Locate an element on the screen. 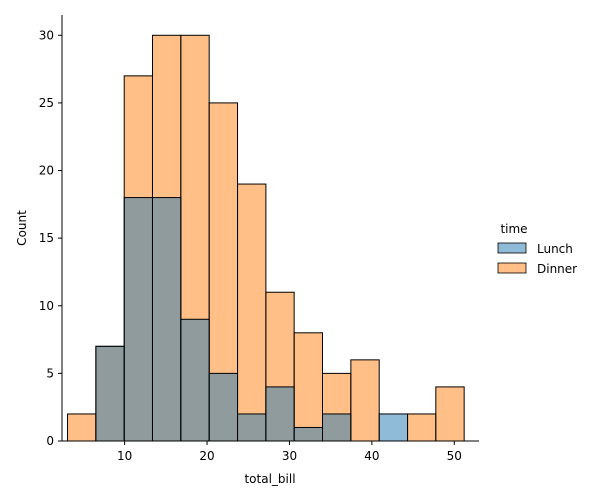 The width and height of the screenshot is (596, 504). legend-label-dinner: Dinner is located at coordinates (557, 269).